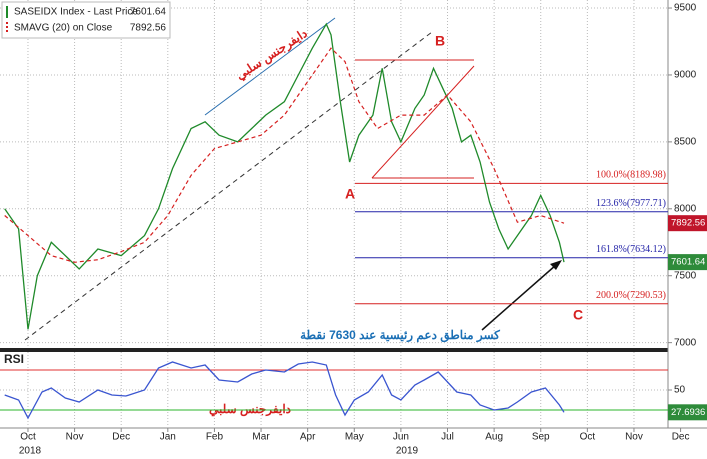 The height and width of the screenshot is (459, 707). I want to click on arrow-head, so click(556, 265).